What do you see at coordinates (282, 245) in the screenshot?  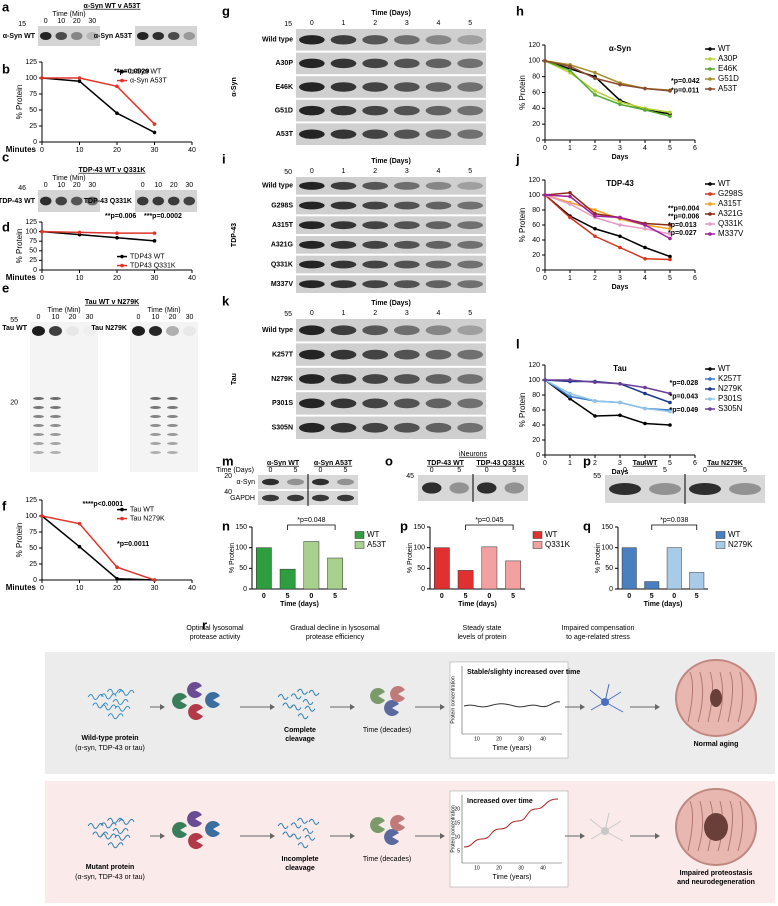 I see `row-label: A321G` at bounding box center [282, 245].